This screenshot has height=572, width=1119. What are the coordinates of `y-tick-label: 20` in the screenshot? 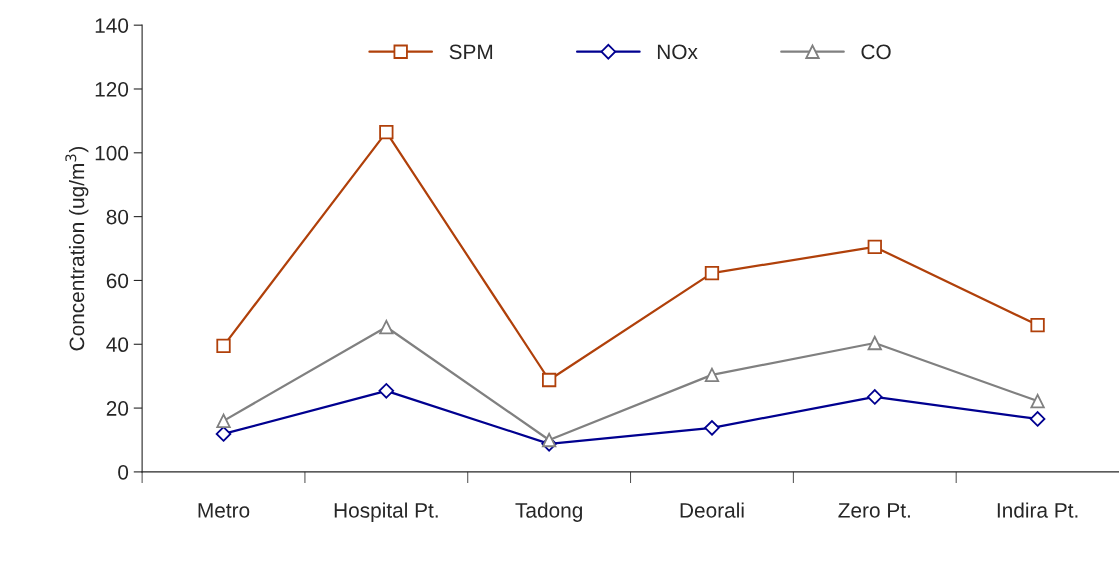 It's located at (117, 408).